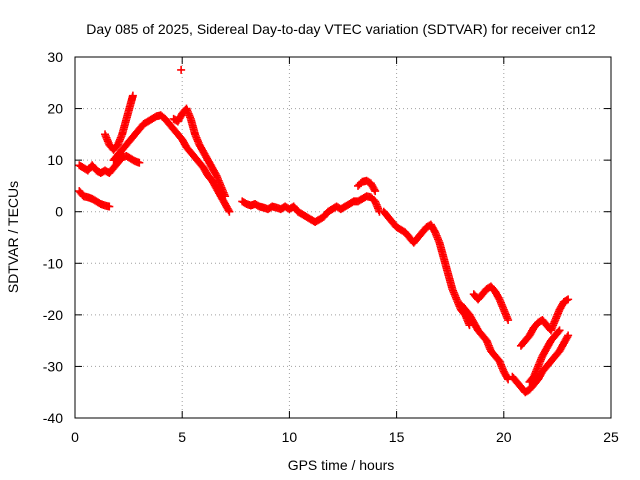 The image size is (640, 480). What do you see at coordinates (504, 437) in the screenshot?
I see `x-tick-label: 20` at bounding box center [504, 437].